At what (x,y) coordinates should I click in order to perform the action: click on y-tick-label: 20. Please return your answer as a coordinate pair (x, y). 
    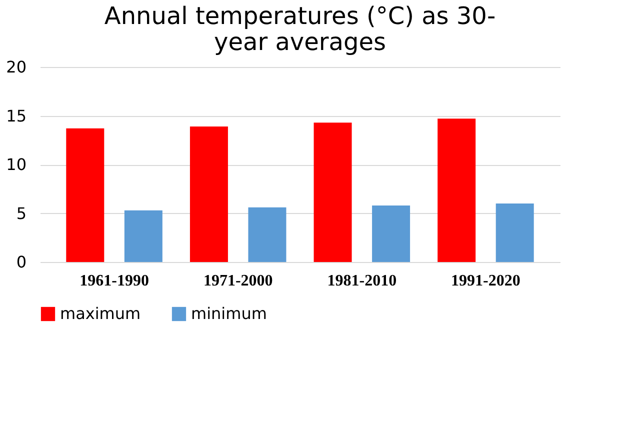
    Looking at the image, I should click on (16, 67).